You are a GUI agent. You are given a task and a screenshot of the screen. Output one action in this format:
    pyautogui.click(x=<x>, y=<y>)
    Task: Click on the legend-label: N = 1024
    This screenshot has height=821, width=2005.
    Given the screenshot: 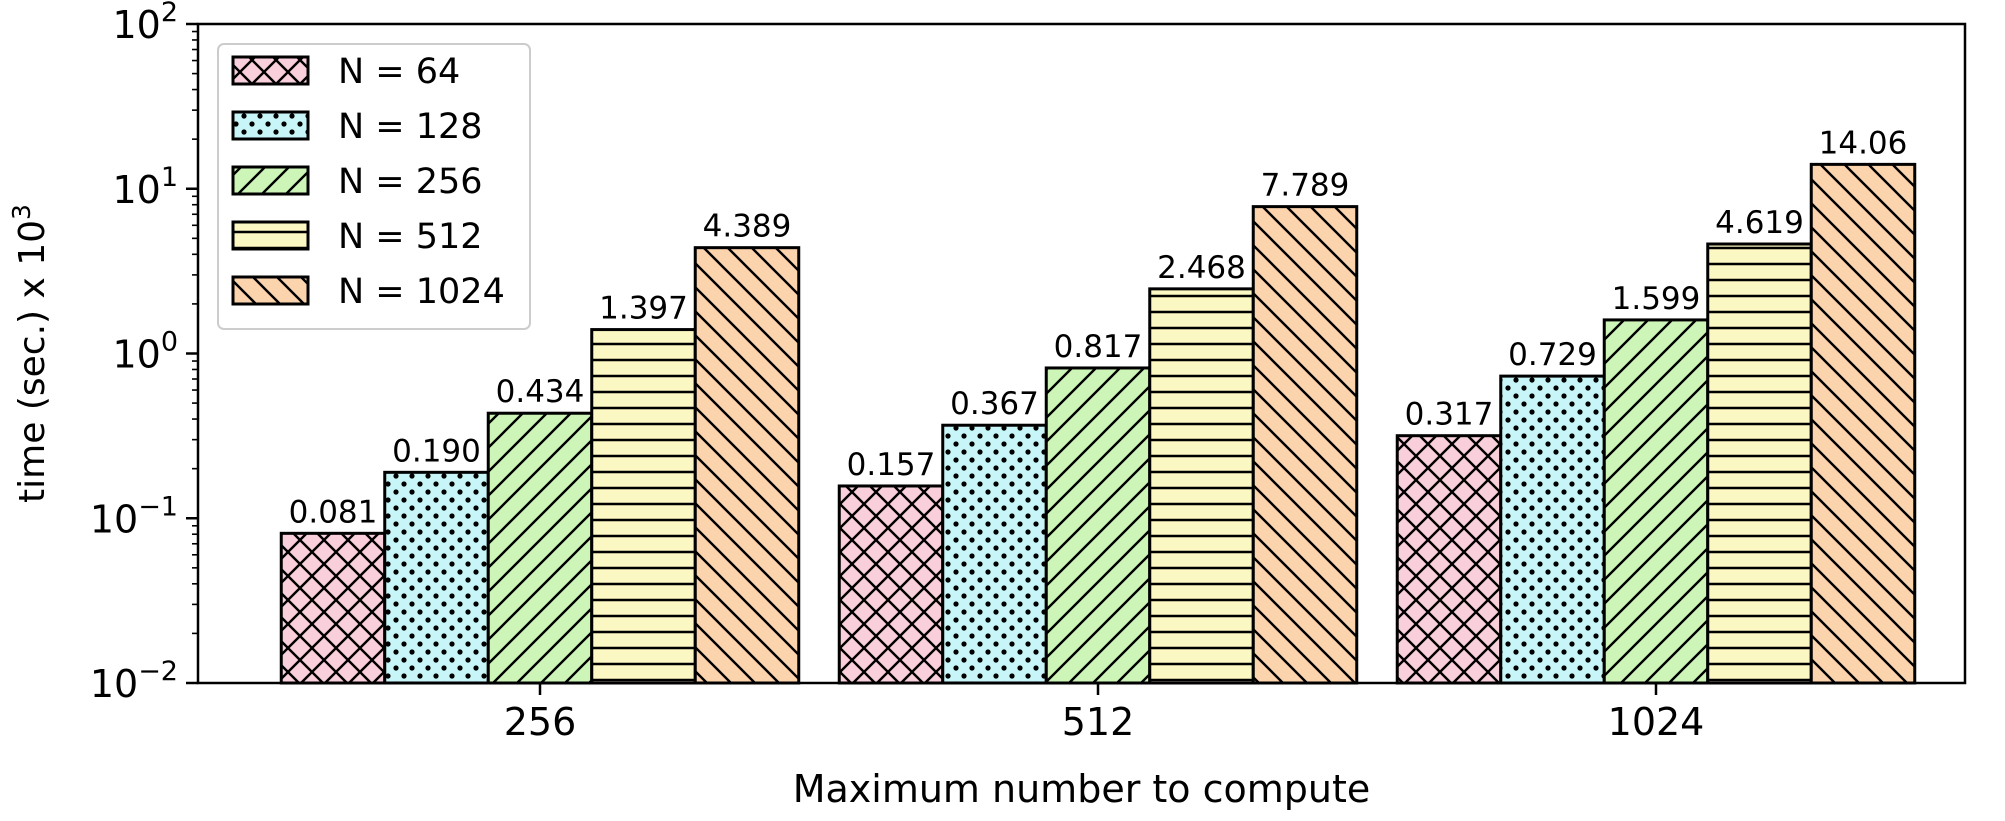 What is the action you would take?
    pyautogui.click(x=421, y=292)
    